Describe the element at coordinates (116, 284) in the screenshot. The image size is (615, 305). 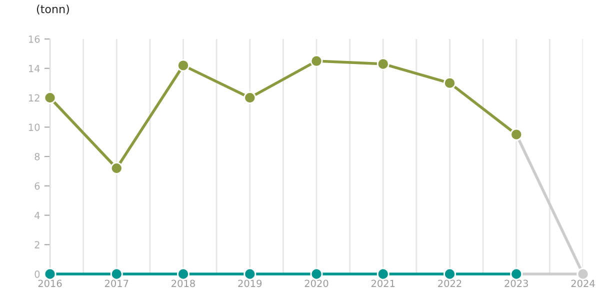
I see `x-tick-label: 2017` at that location.